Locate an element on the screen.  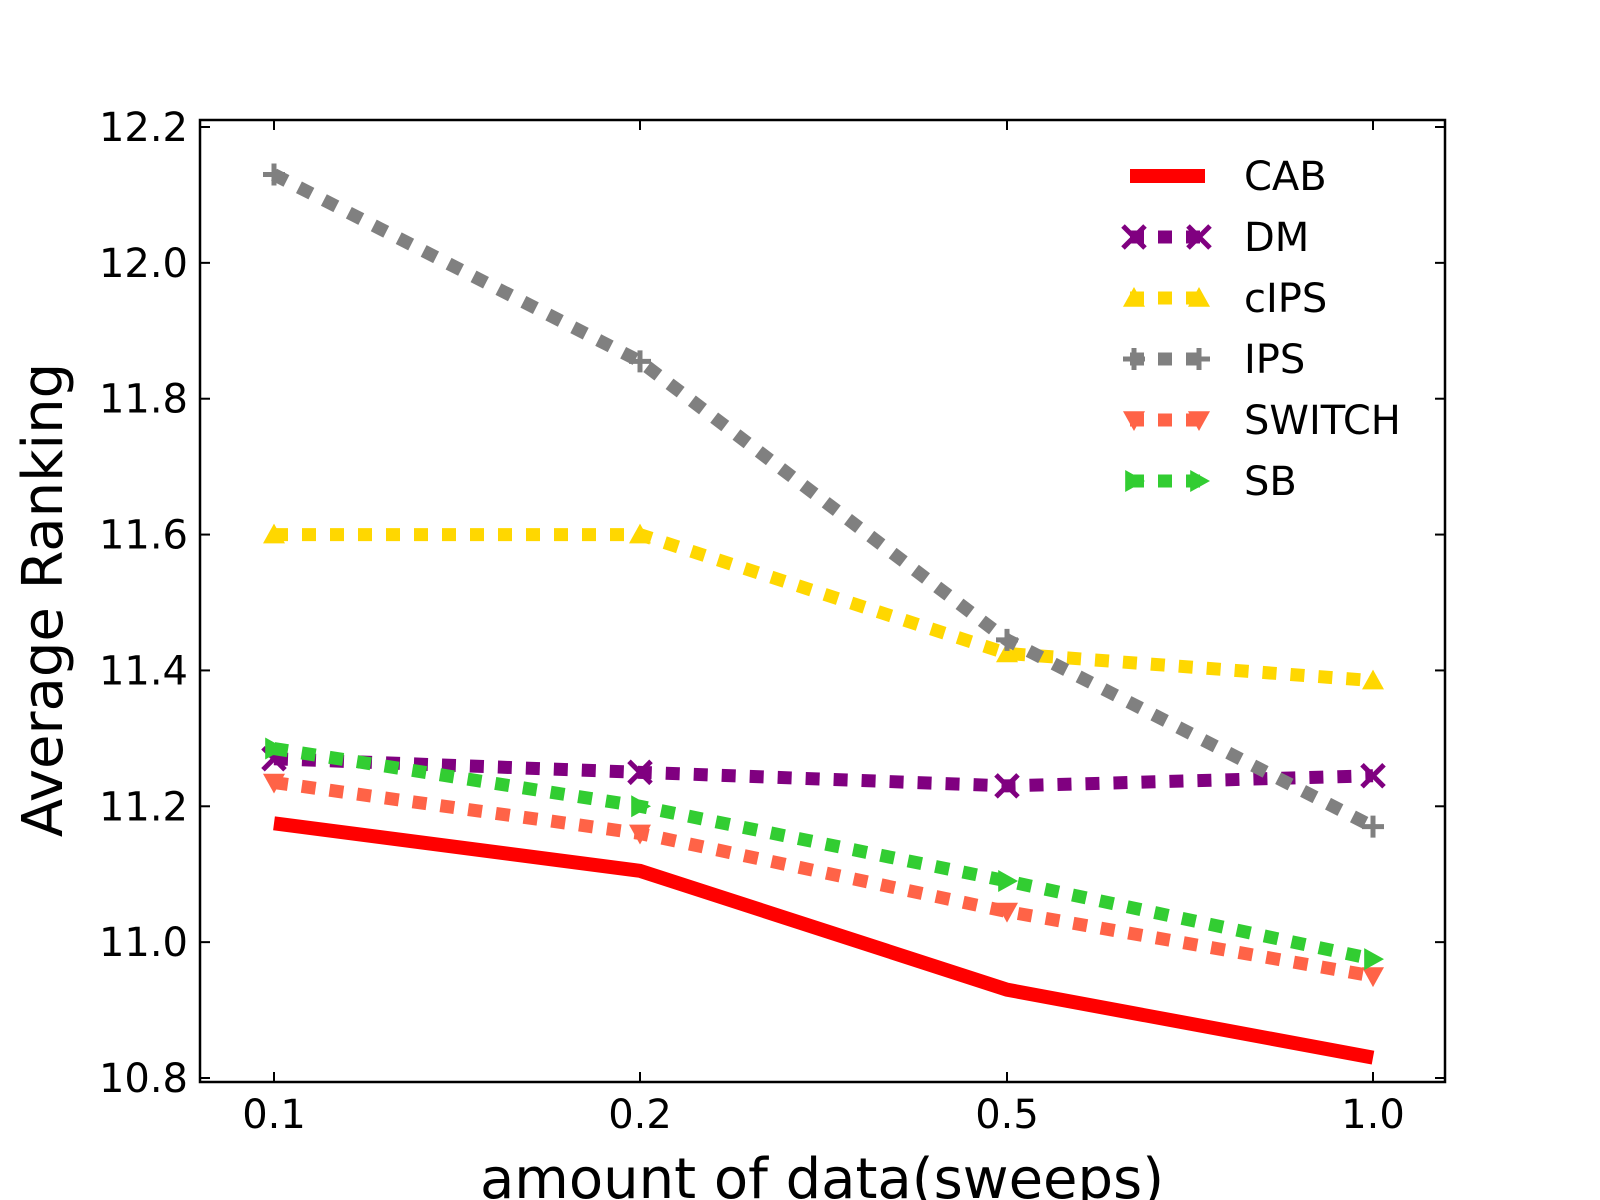
y-tick-label: 11.0 is located at coordinates (143, 943).